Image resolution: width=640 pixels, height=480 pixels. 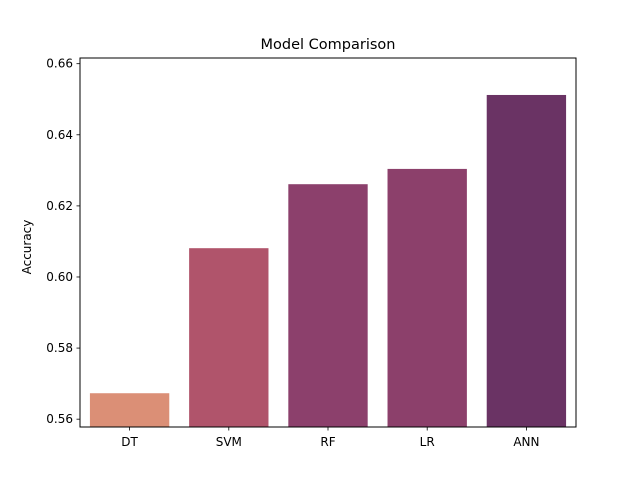 What do you see at coordinates (229, 442) in the screenshot?
I see `x-tick-label: SVM` at bounding box center [229, 442].